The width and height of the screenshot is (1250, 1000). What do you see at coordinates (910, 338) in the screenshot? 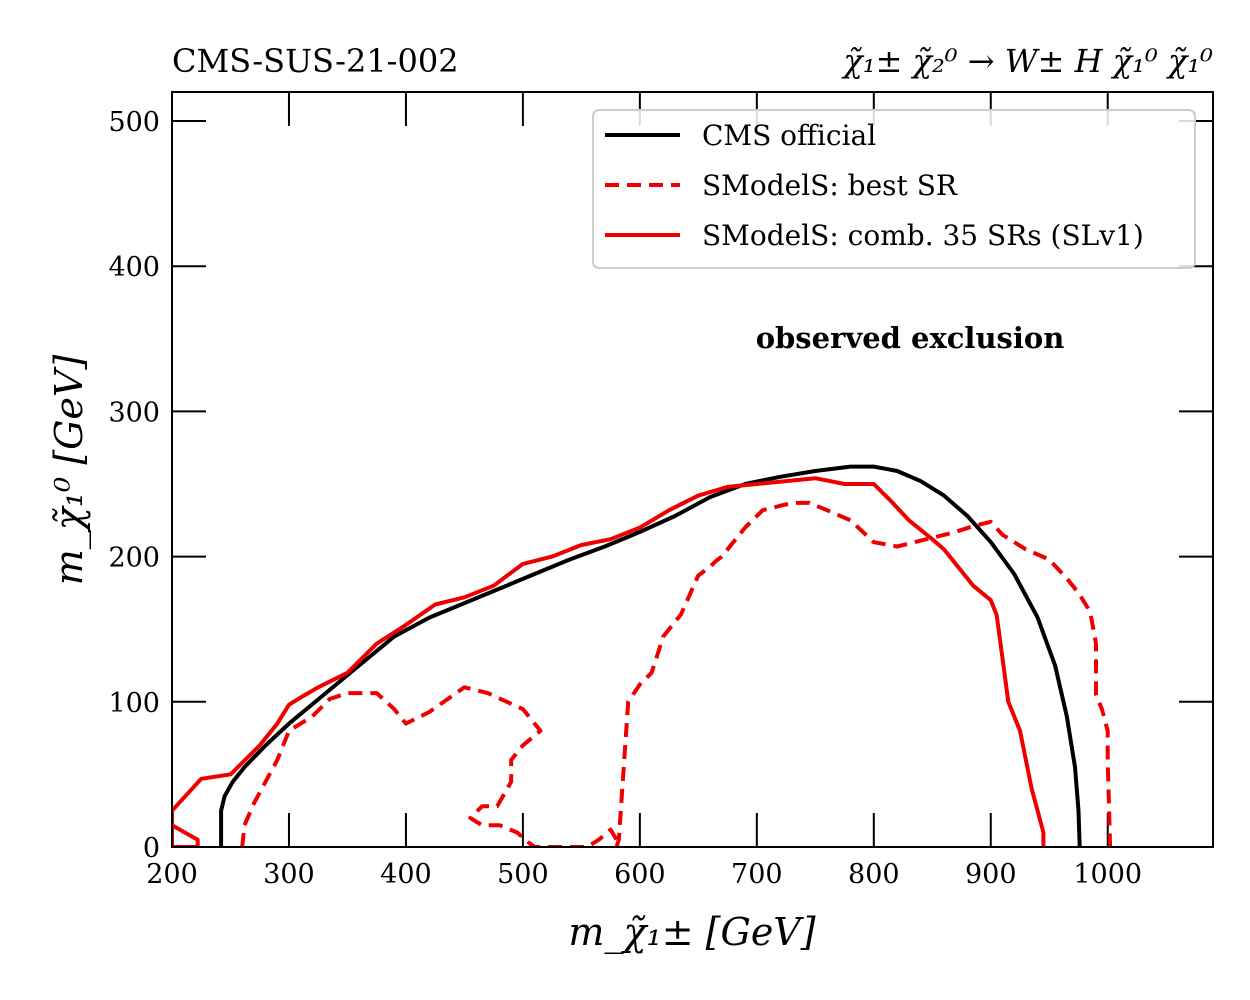
I see `annotation-observed-exclusion: observed exclusion` at bounding box center [910, 338].